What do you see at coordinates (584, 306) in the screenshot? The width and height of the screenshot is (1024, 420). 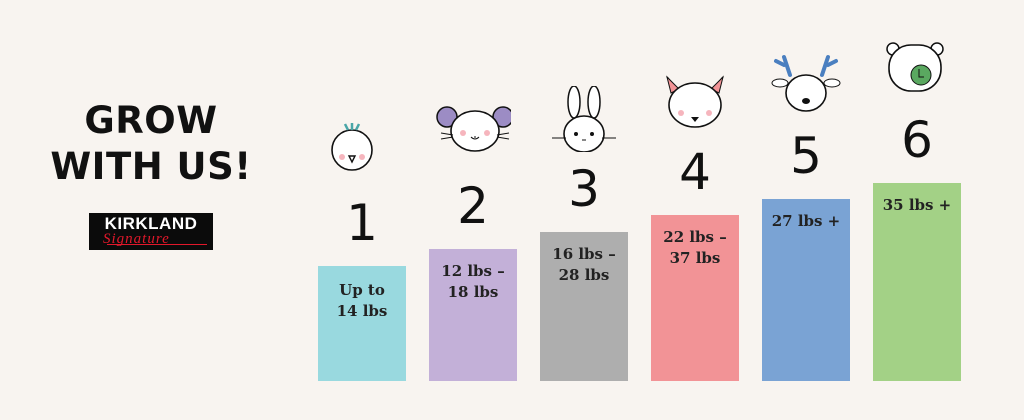 I see `weight-range-bar: 16 lbs – 28 lbs` at bounding box center [584, 306].